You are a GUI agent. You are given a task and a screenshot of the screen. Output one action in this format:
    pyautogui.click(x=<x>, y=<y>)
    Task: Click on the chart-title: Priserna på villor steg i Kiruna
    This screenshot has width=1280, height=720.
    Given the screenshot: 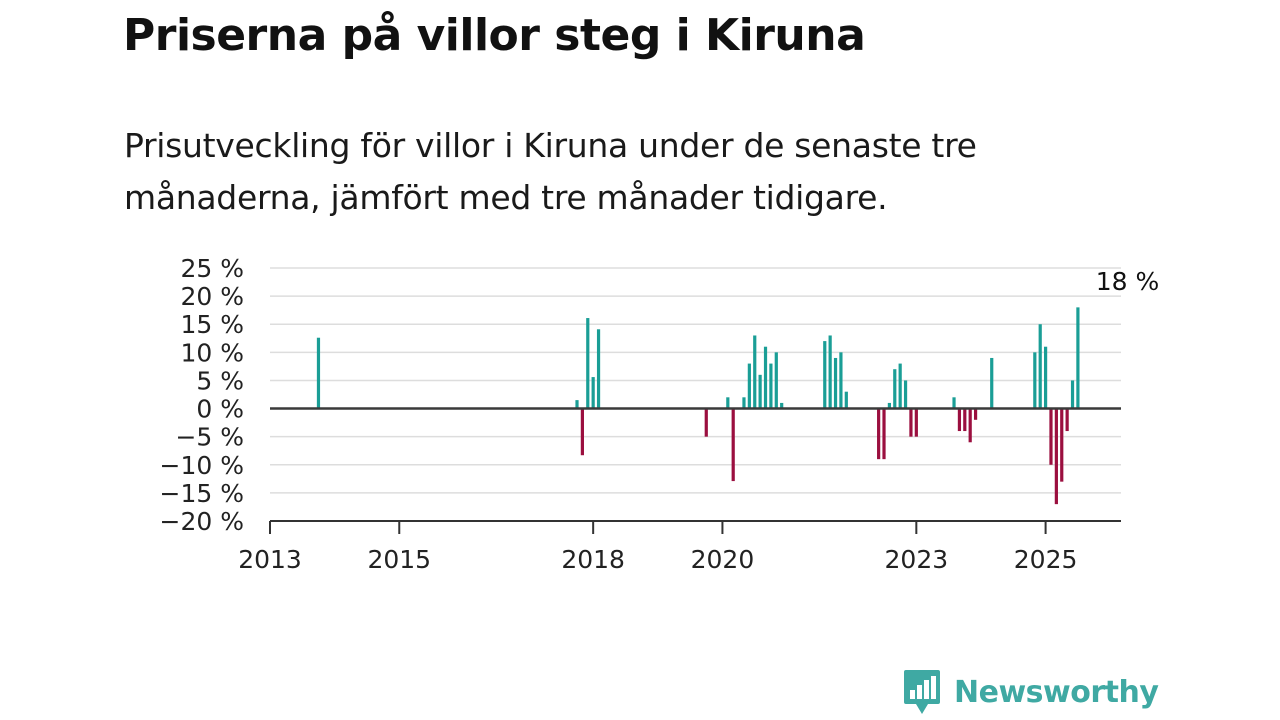 What is the action you would take?
    pyautogui.click(x=494, y=35)
    